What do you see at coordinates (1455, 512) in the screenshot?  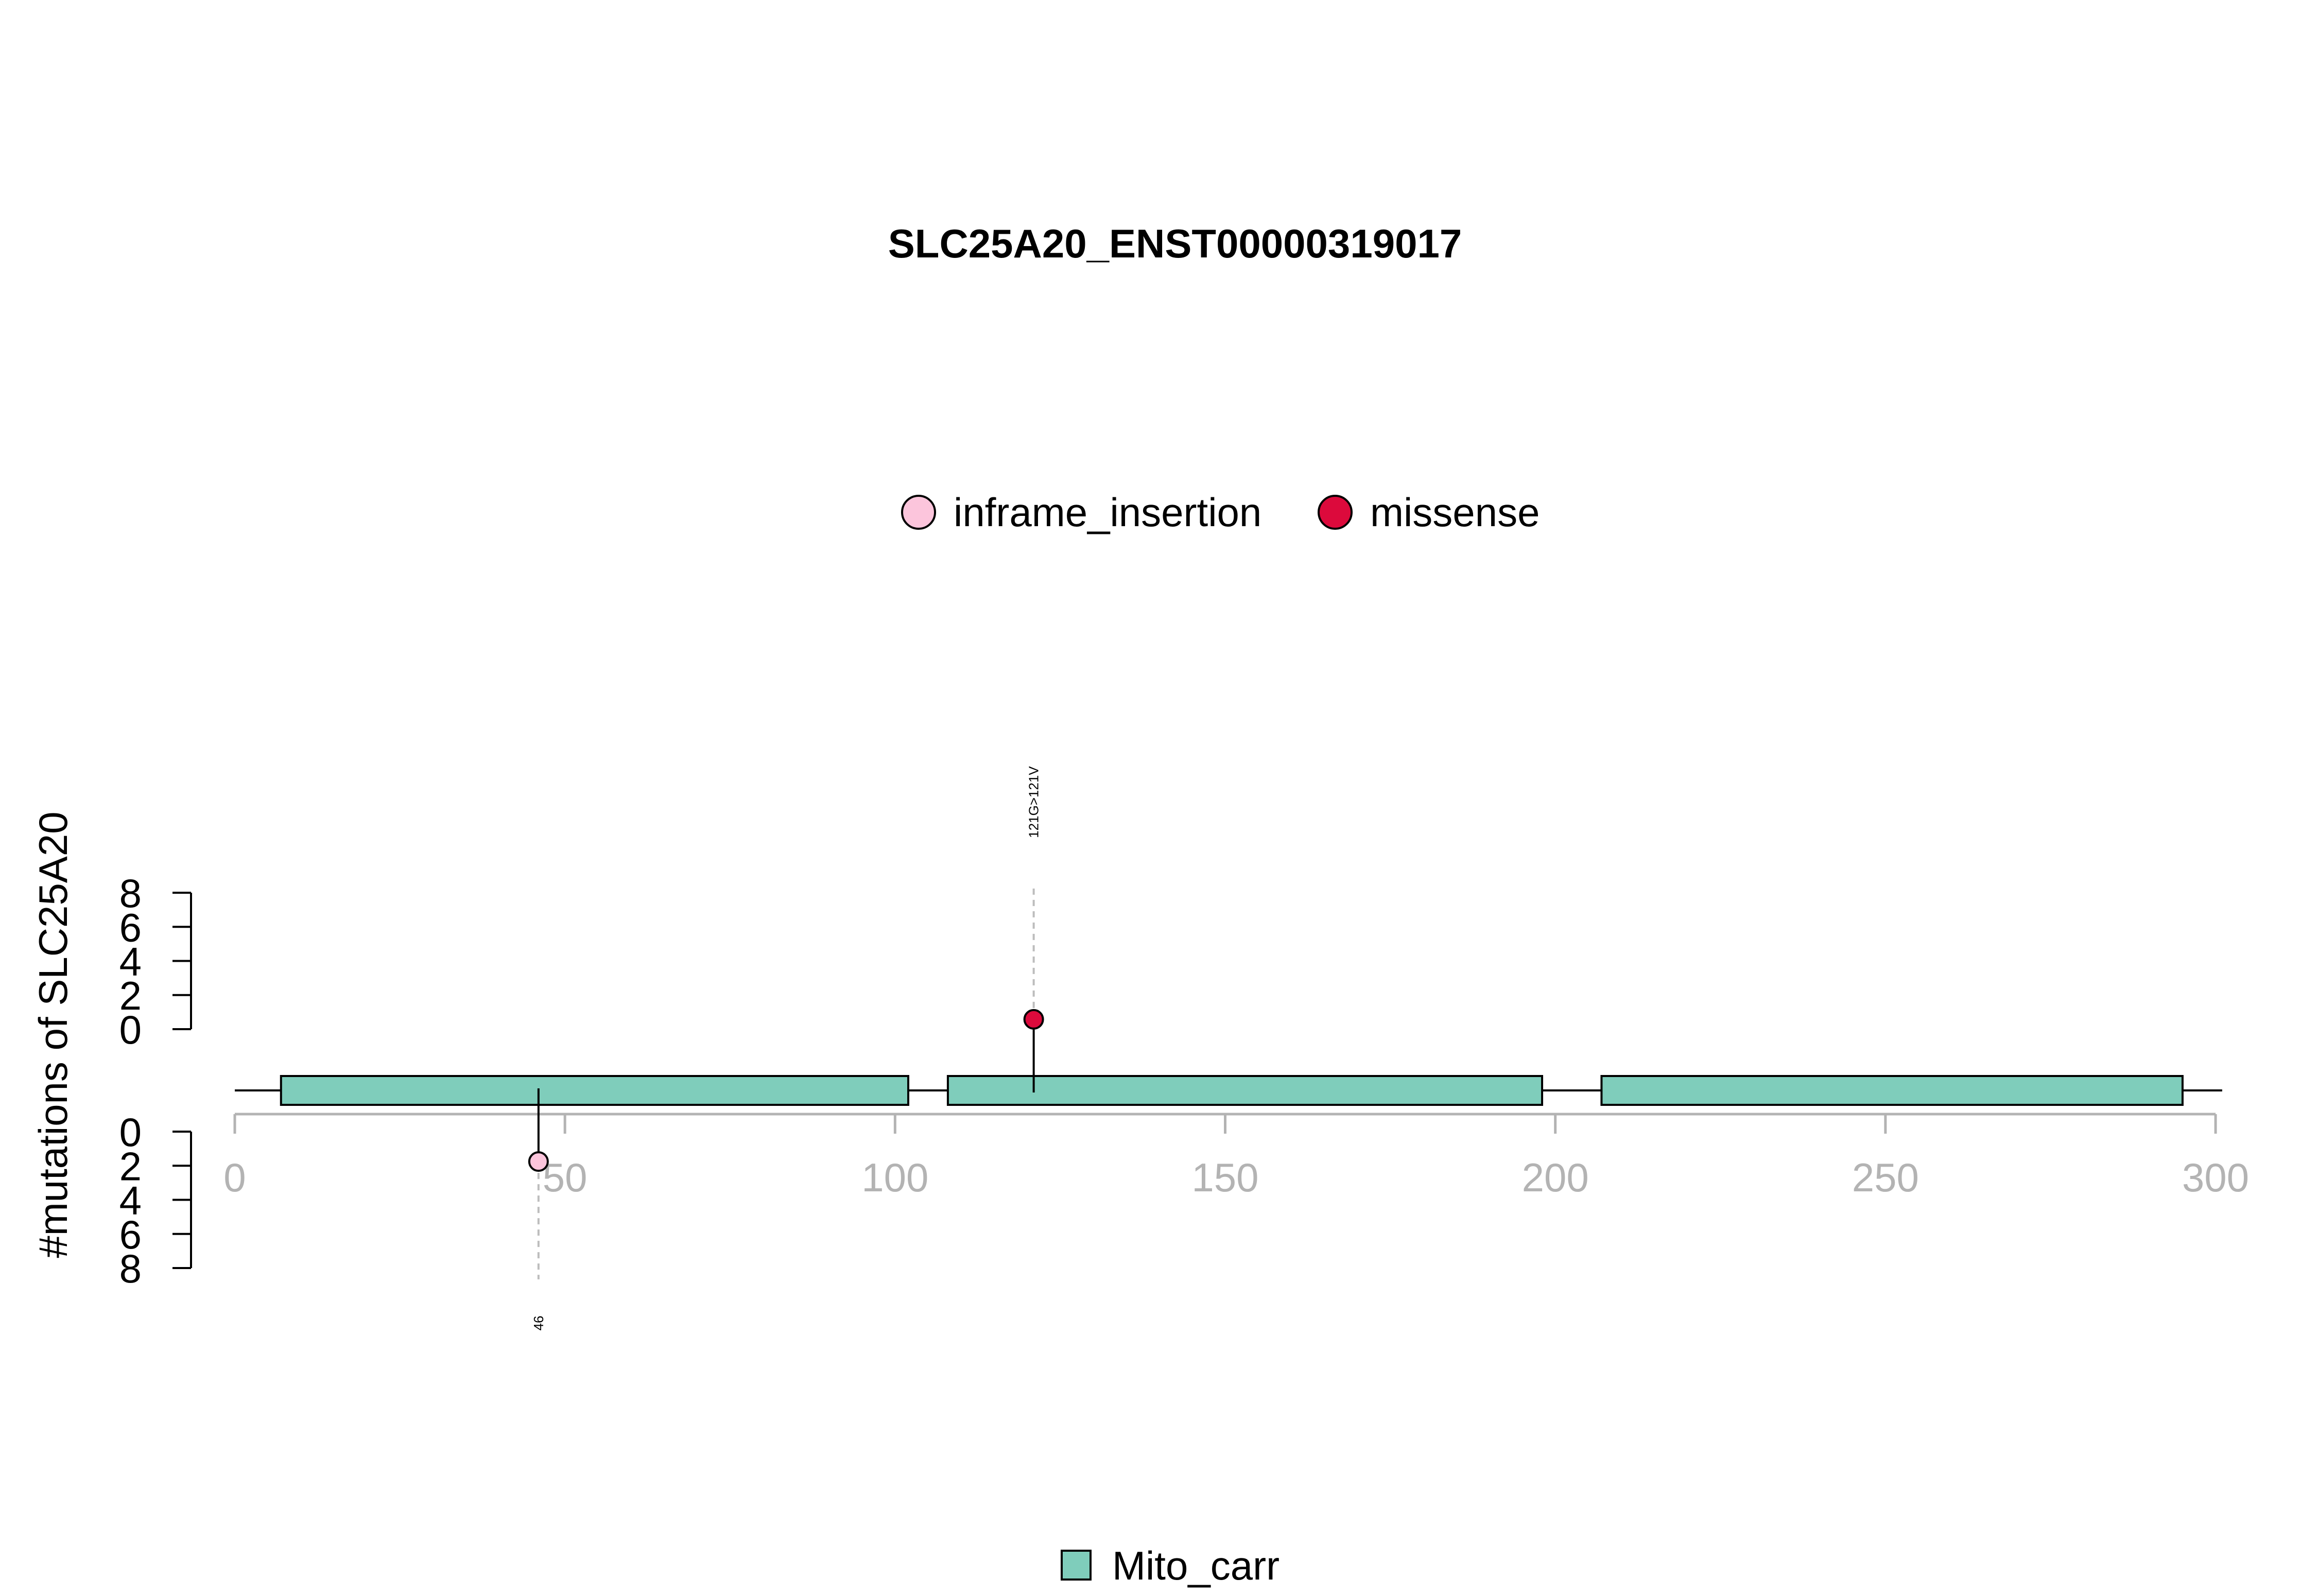 I see `legend-label-missense: missense` at bounding box center [1455, 512].